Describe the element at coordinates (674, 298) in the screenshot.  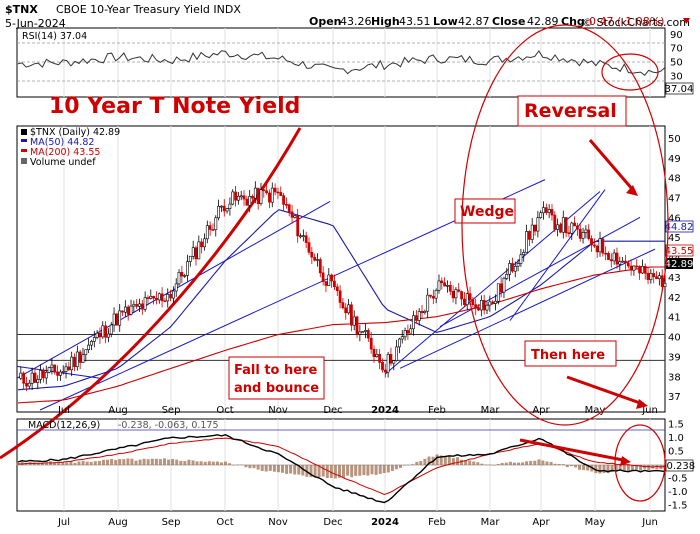
I see `price-tick-label: 42` at that location.